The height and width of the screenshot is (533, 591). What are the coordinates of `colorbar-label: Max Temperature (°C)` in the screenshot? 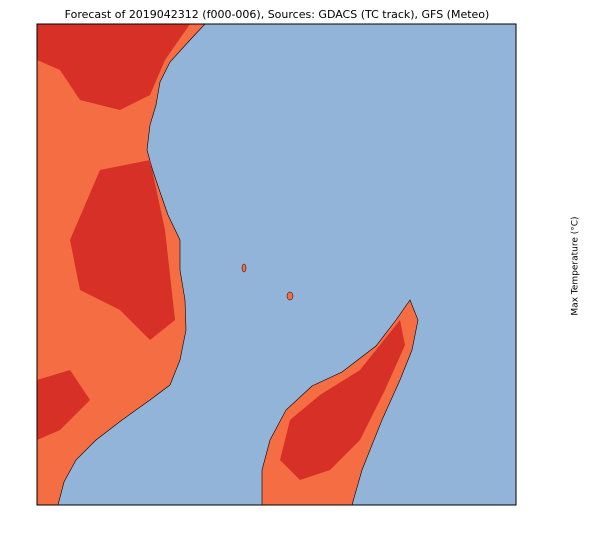 It's located at (576, 265).